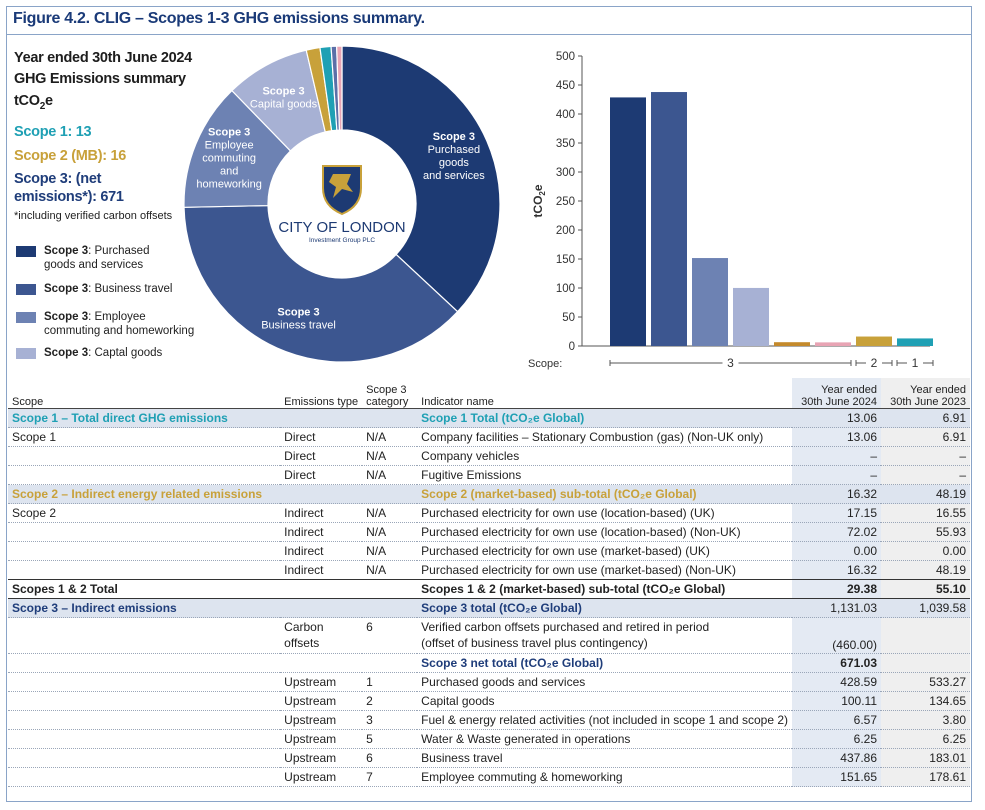 This screenshot has height=810, width=985. Describe the element at coordinates (565, 260) in the screenshot. I see `y-tick-label: 150` at that location.